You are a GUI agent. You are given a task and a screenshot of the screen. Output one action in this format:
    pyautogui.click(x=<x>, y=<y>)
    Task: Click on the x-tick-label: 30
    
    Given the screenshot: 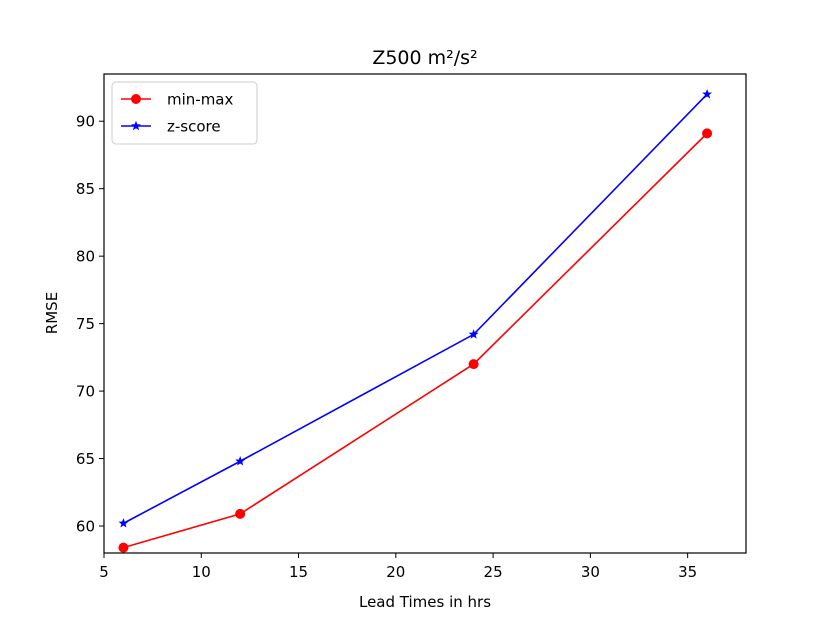 What is the action you would take?
    pyautogui.click(x=590, y=572)
    